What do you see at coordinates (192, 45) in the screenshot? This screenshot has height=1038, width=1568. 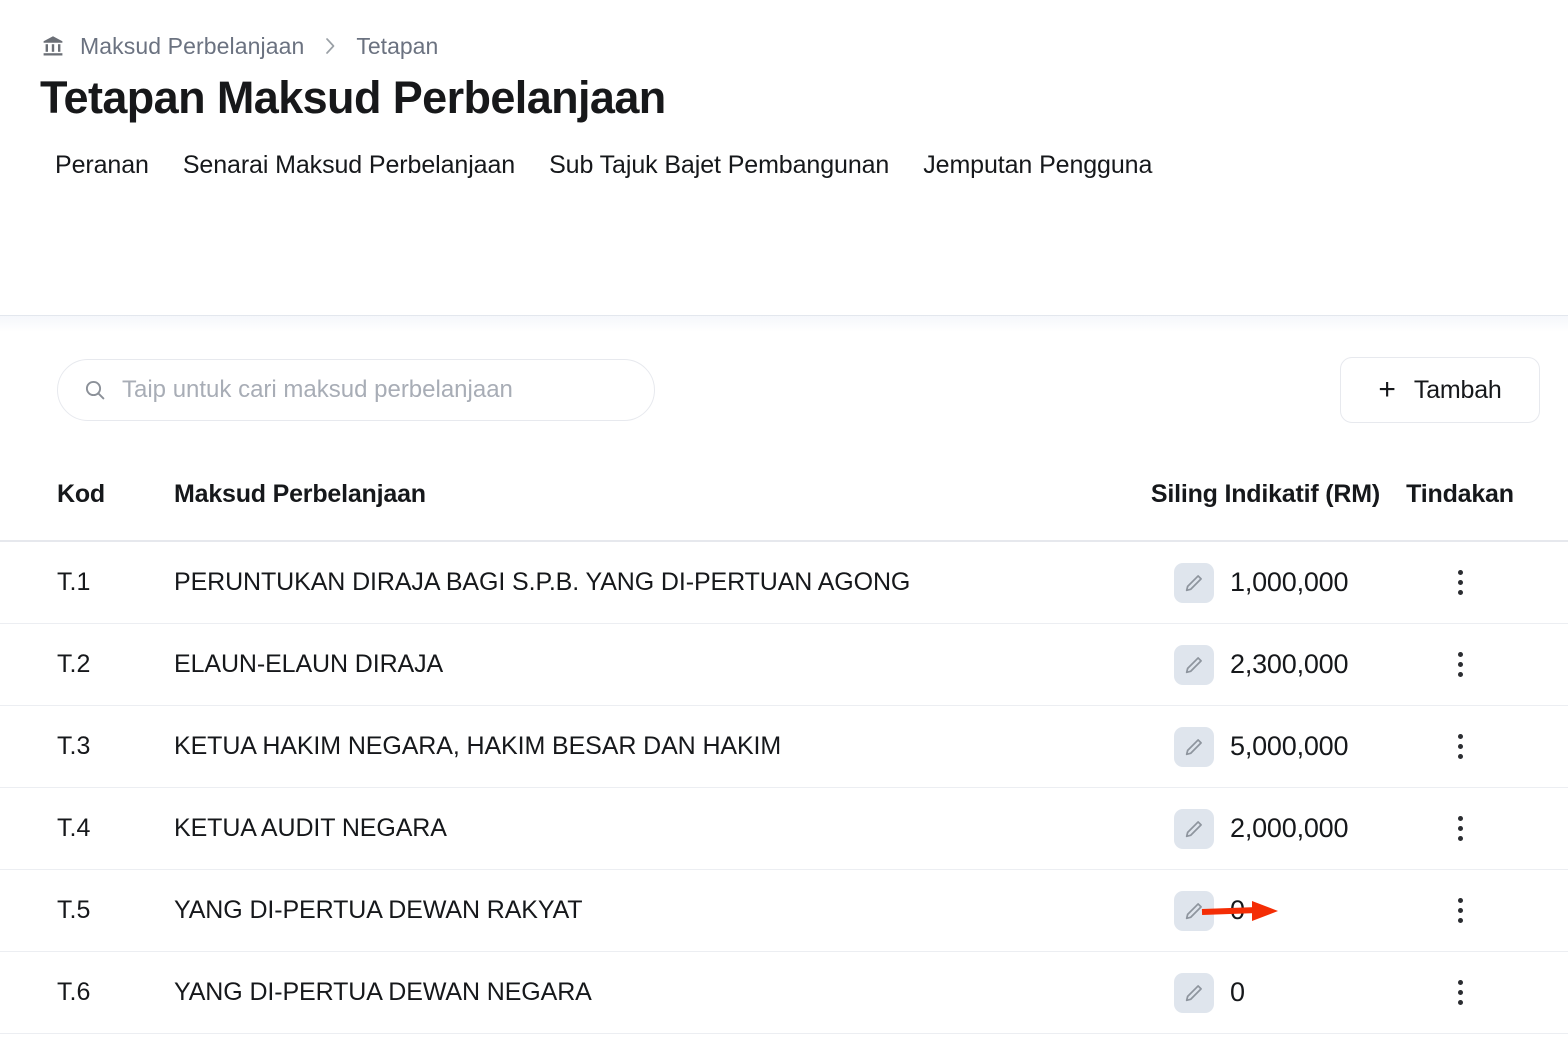 I see `breadcrumb-root-link: Maksud Perbelanjaan` at bounding box center [192, 45].